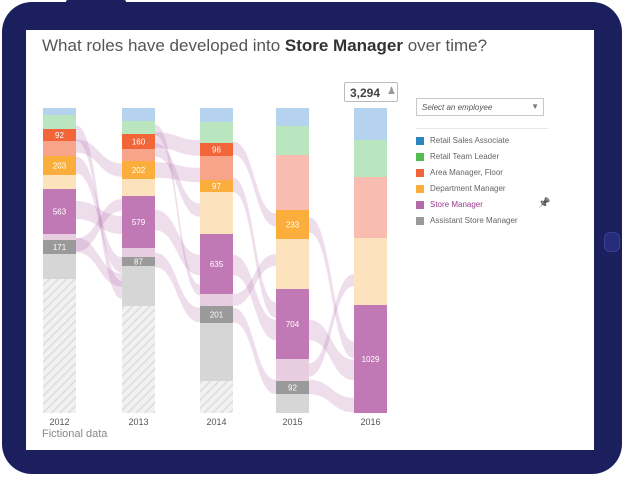 This screenshot has height=478, width=626. I want to click on total-tooltip: 3,294 ♟, so click(371, 92).